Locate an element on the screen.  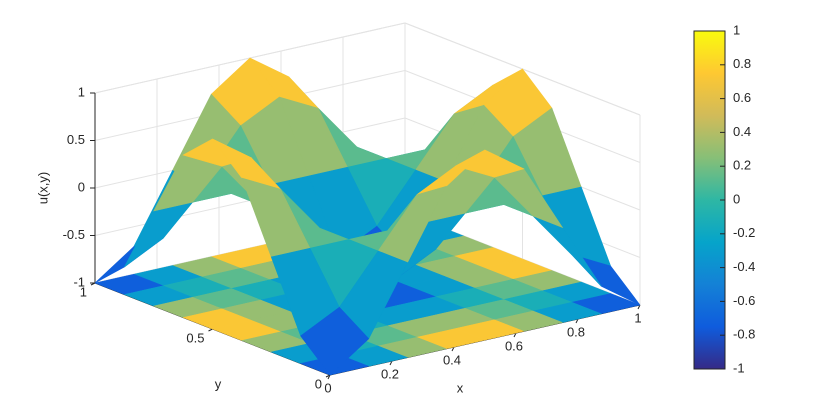
z-tick-label: 0 is located at coordinates (81, 186).